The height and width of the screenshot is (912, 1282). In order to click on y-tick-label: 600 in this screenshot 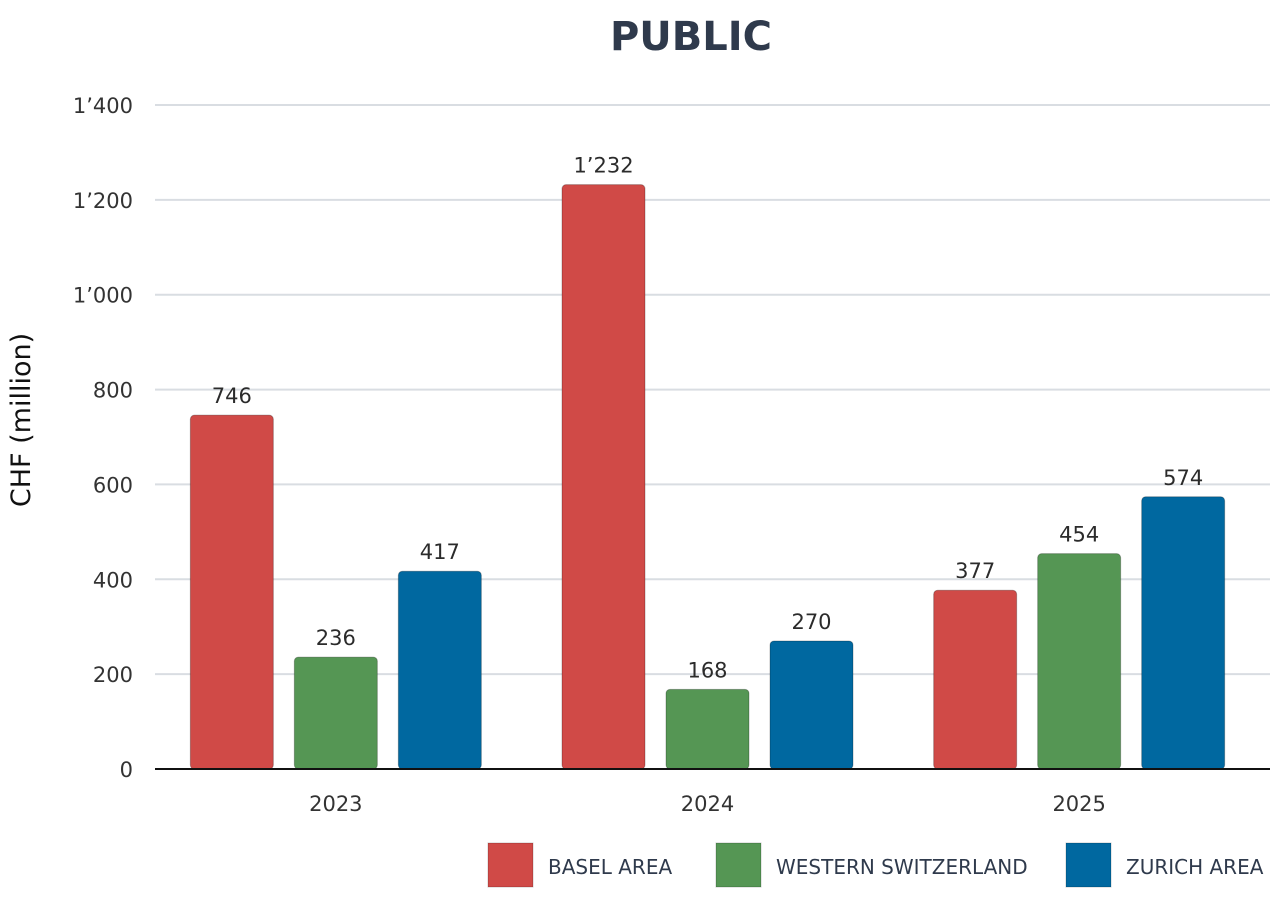, I will do `click(113, 485)`.